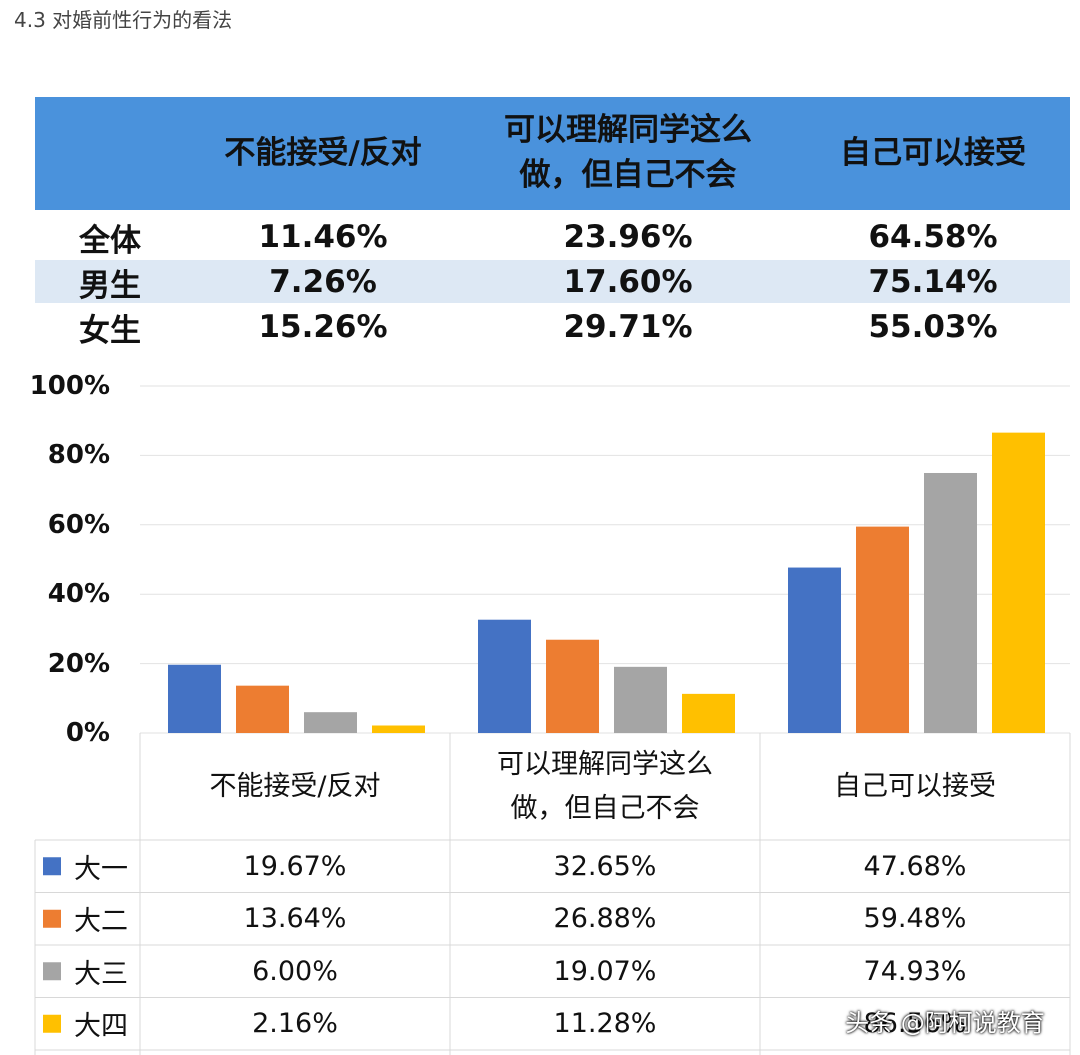 Image resolution: width=1080 pixels, height=1055 pixels. Describe the element at coordinates (605, 1024) in the screenshot. I see `value-label: 11.28%` at that location.